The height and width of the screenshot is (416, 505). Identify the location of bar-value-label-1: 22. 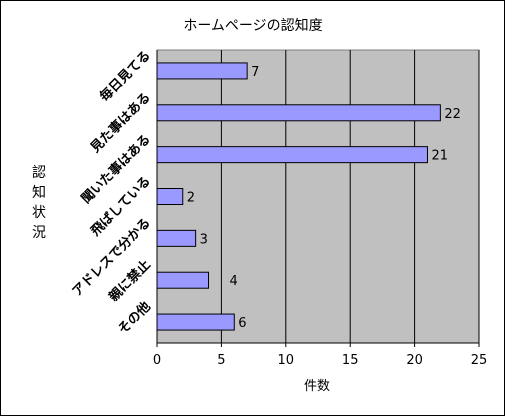
(452, 114).